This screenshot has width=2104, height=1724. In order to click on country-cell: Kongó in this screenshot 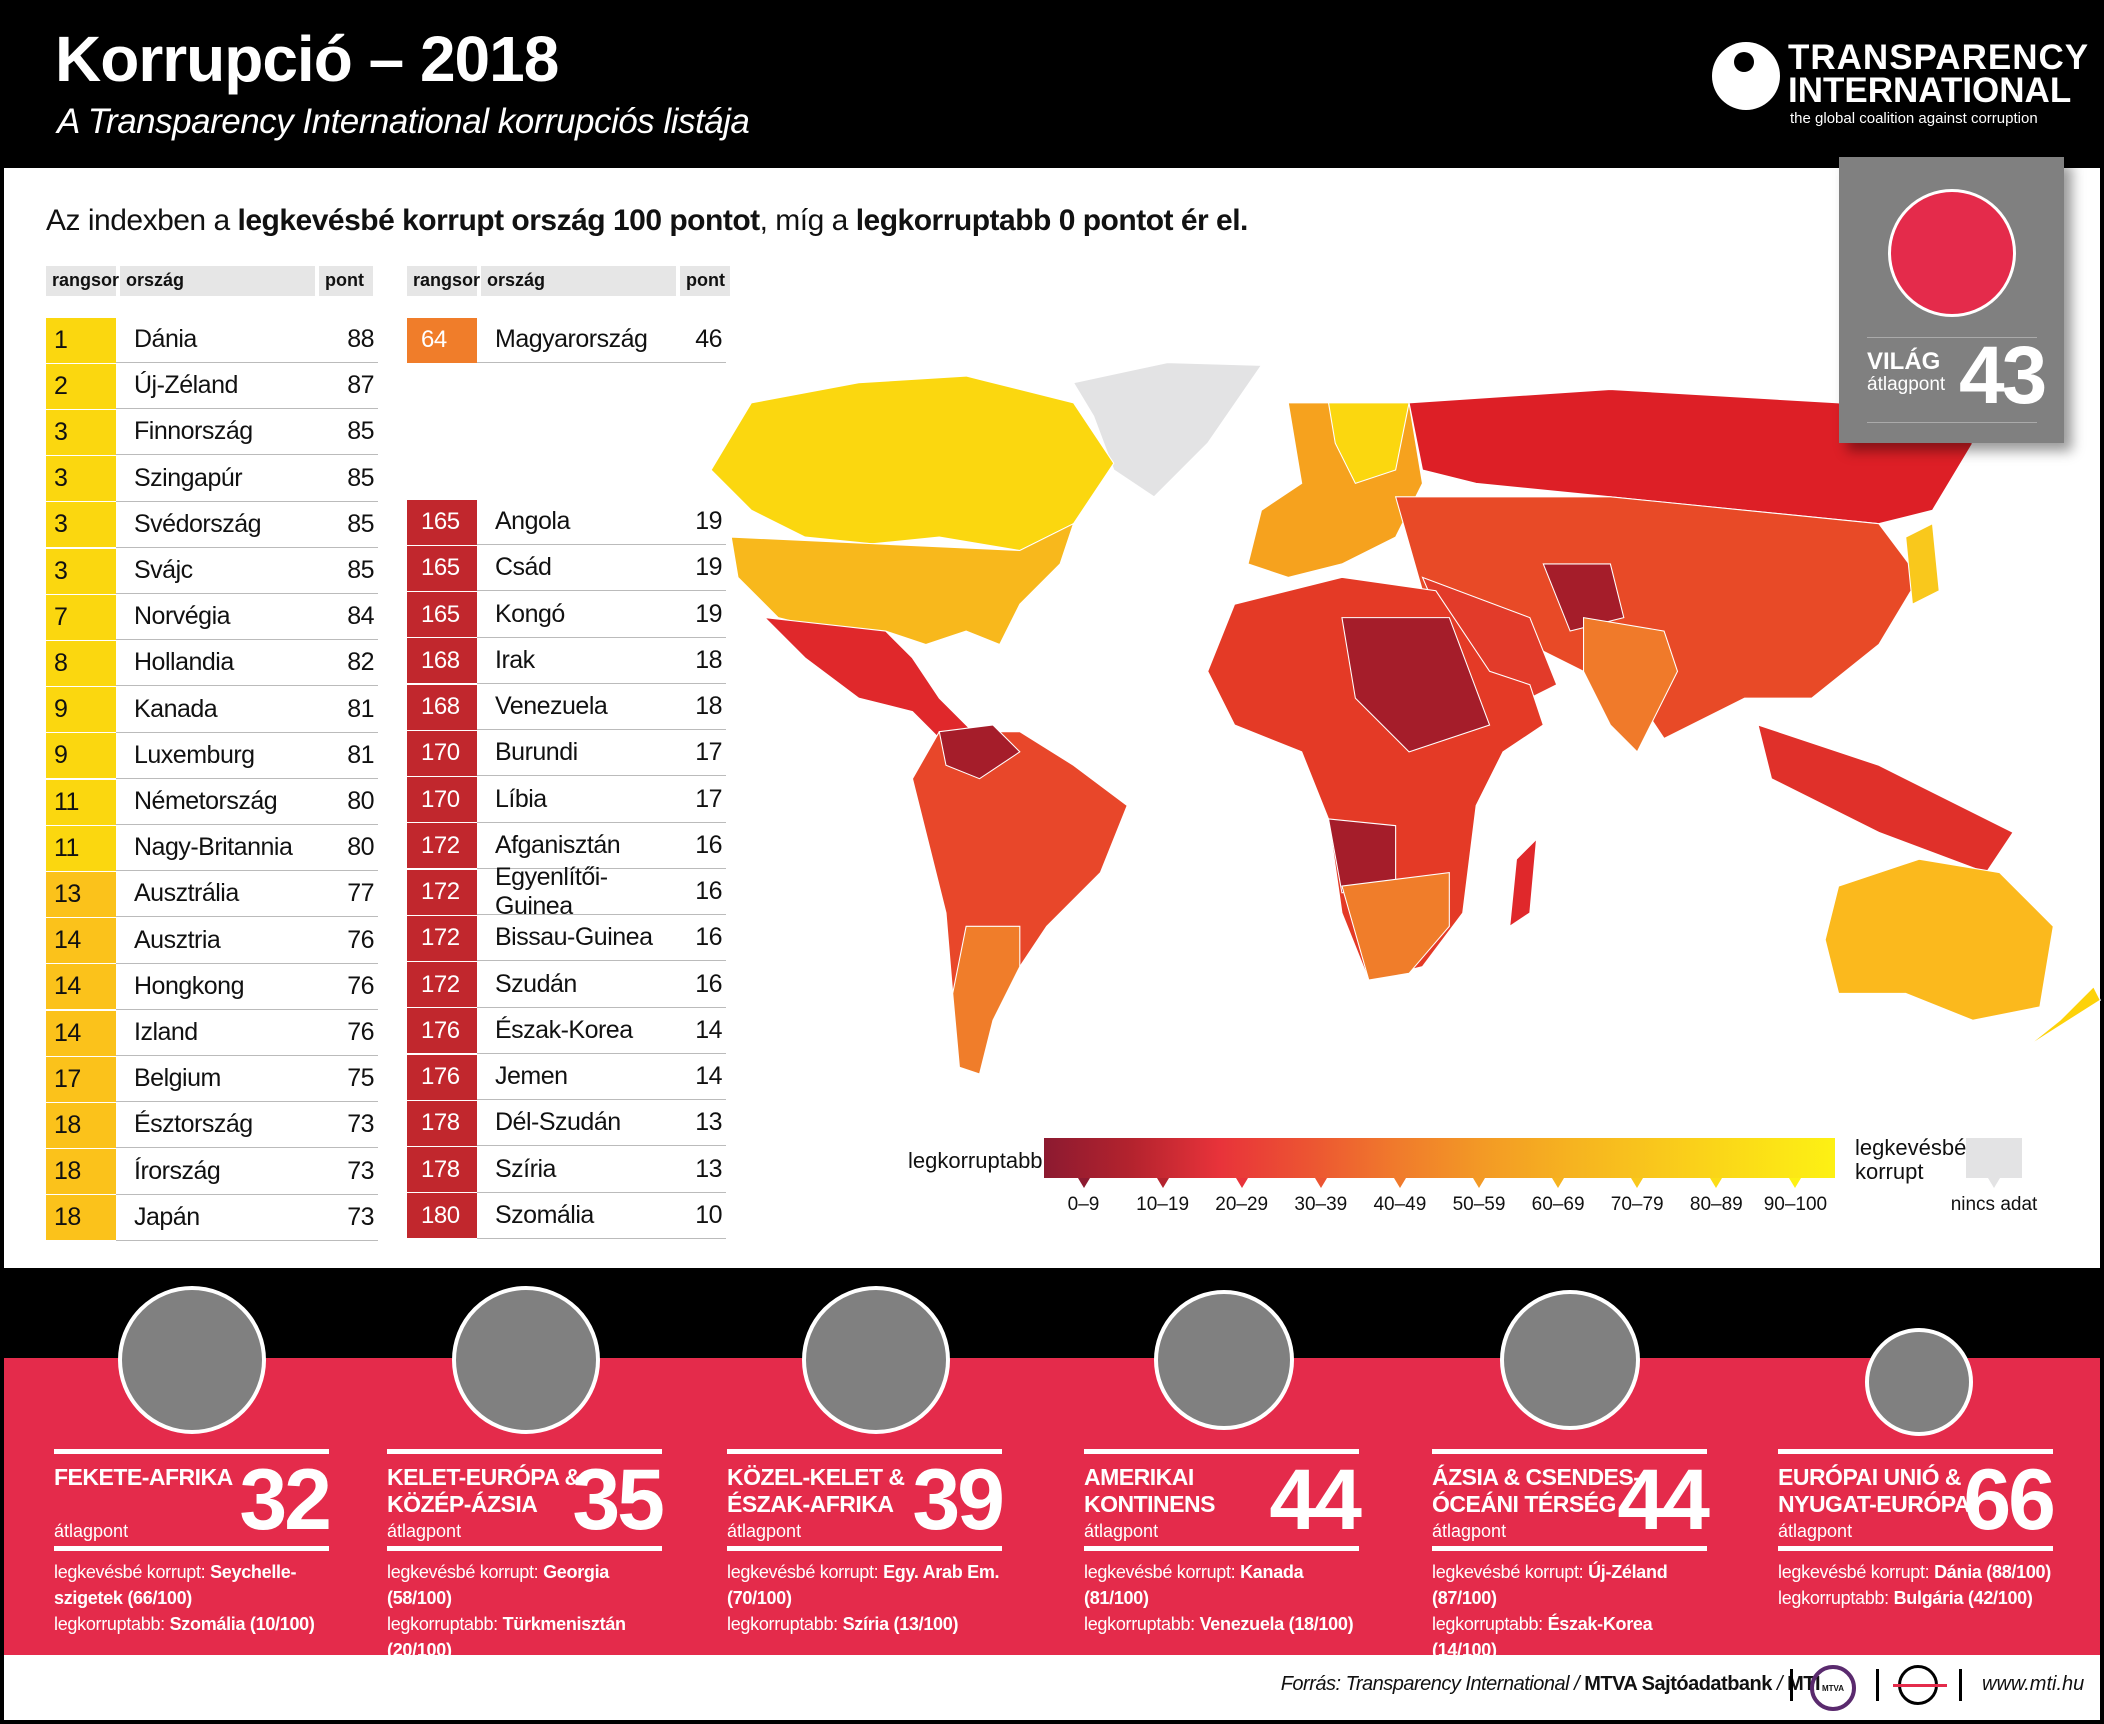, I will do `click(574, 615)`.